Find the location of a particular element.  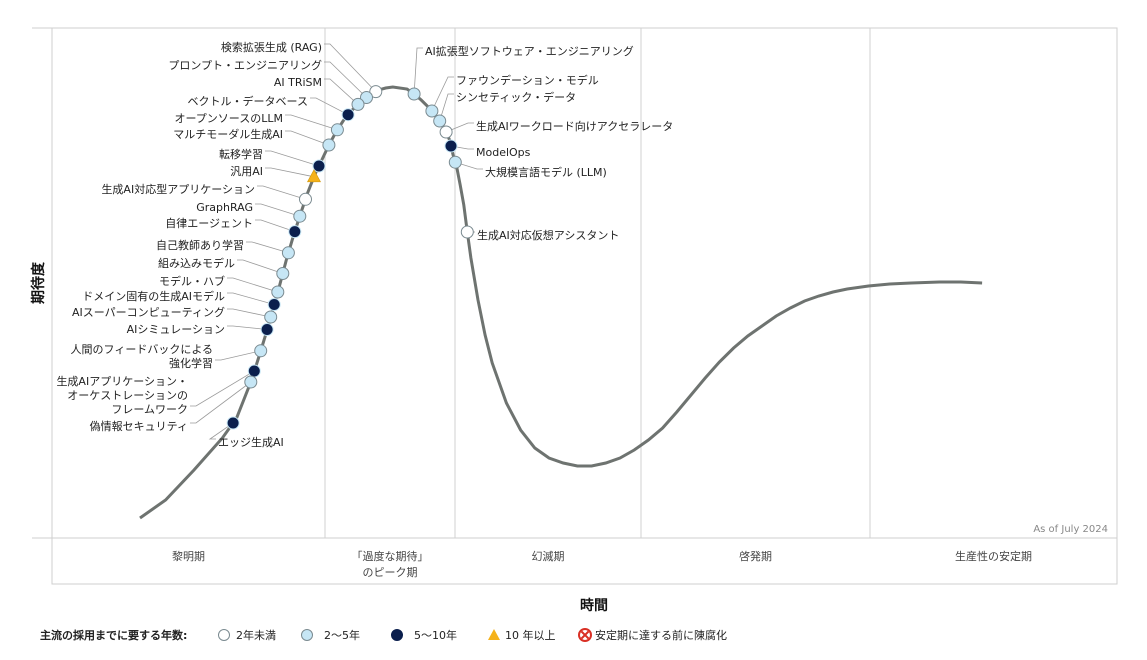

legend-label-gt10: 10 年以上 is located at coordinates (530, 635).